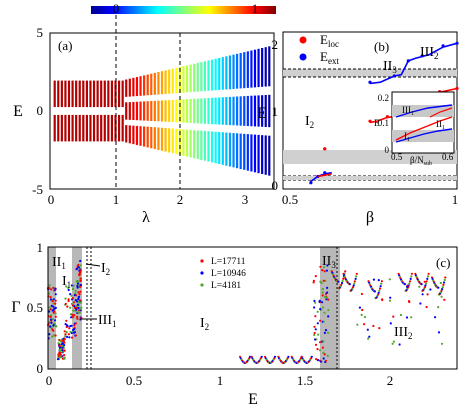 This screenshot has height=410, width=463. What do you see at coordinates (183, 10) in the screenshot?
I see `colorbar` at bounding box center [183, 10].